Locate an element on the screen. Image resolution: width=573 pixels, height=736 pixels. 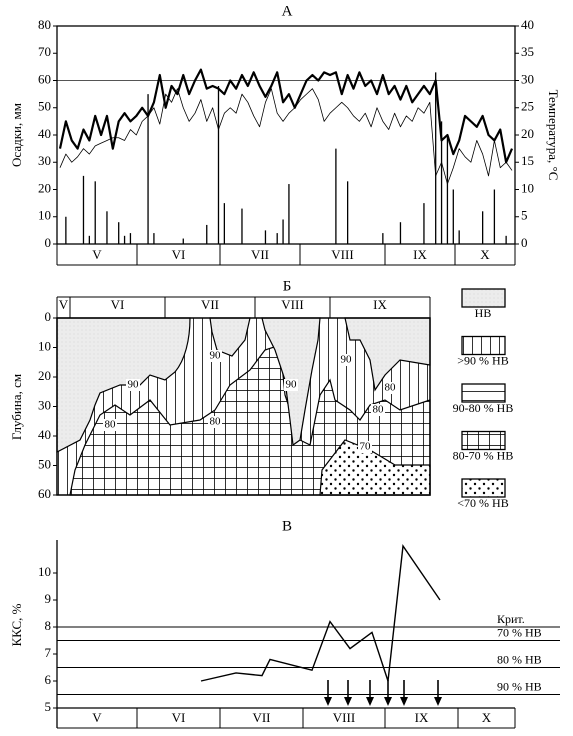
y-axis-title: ККС, % is located at coordinates (16, 624).